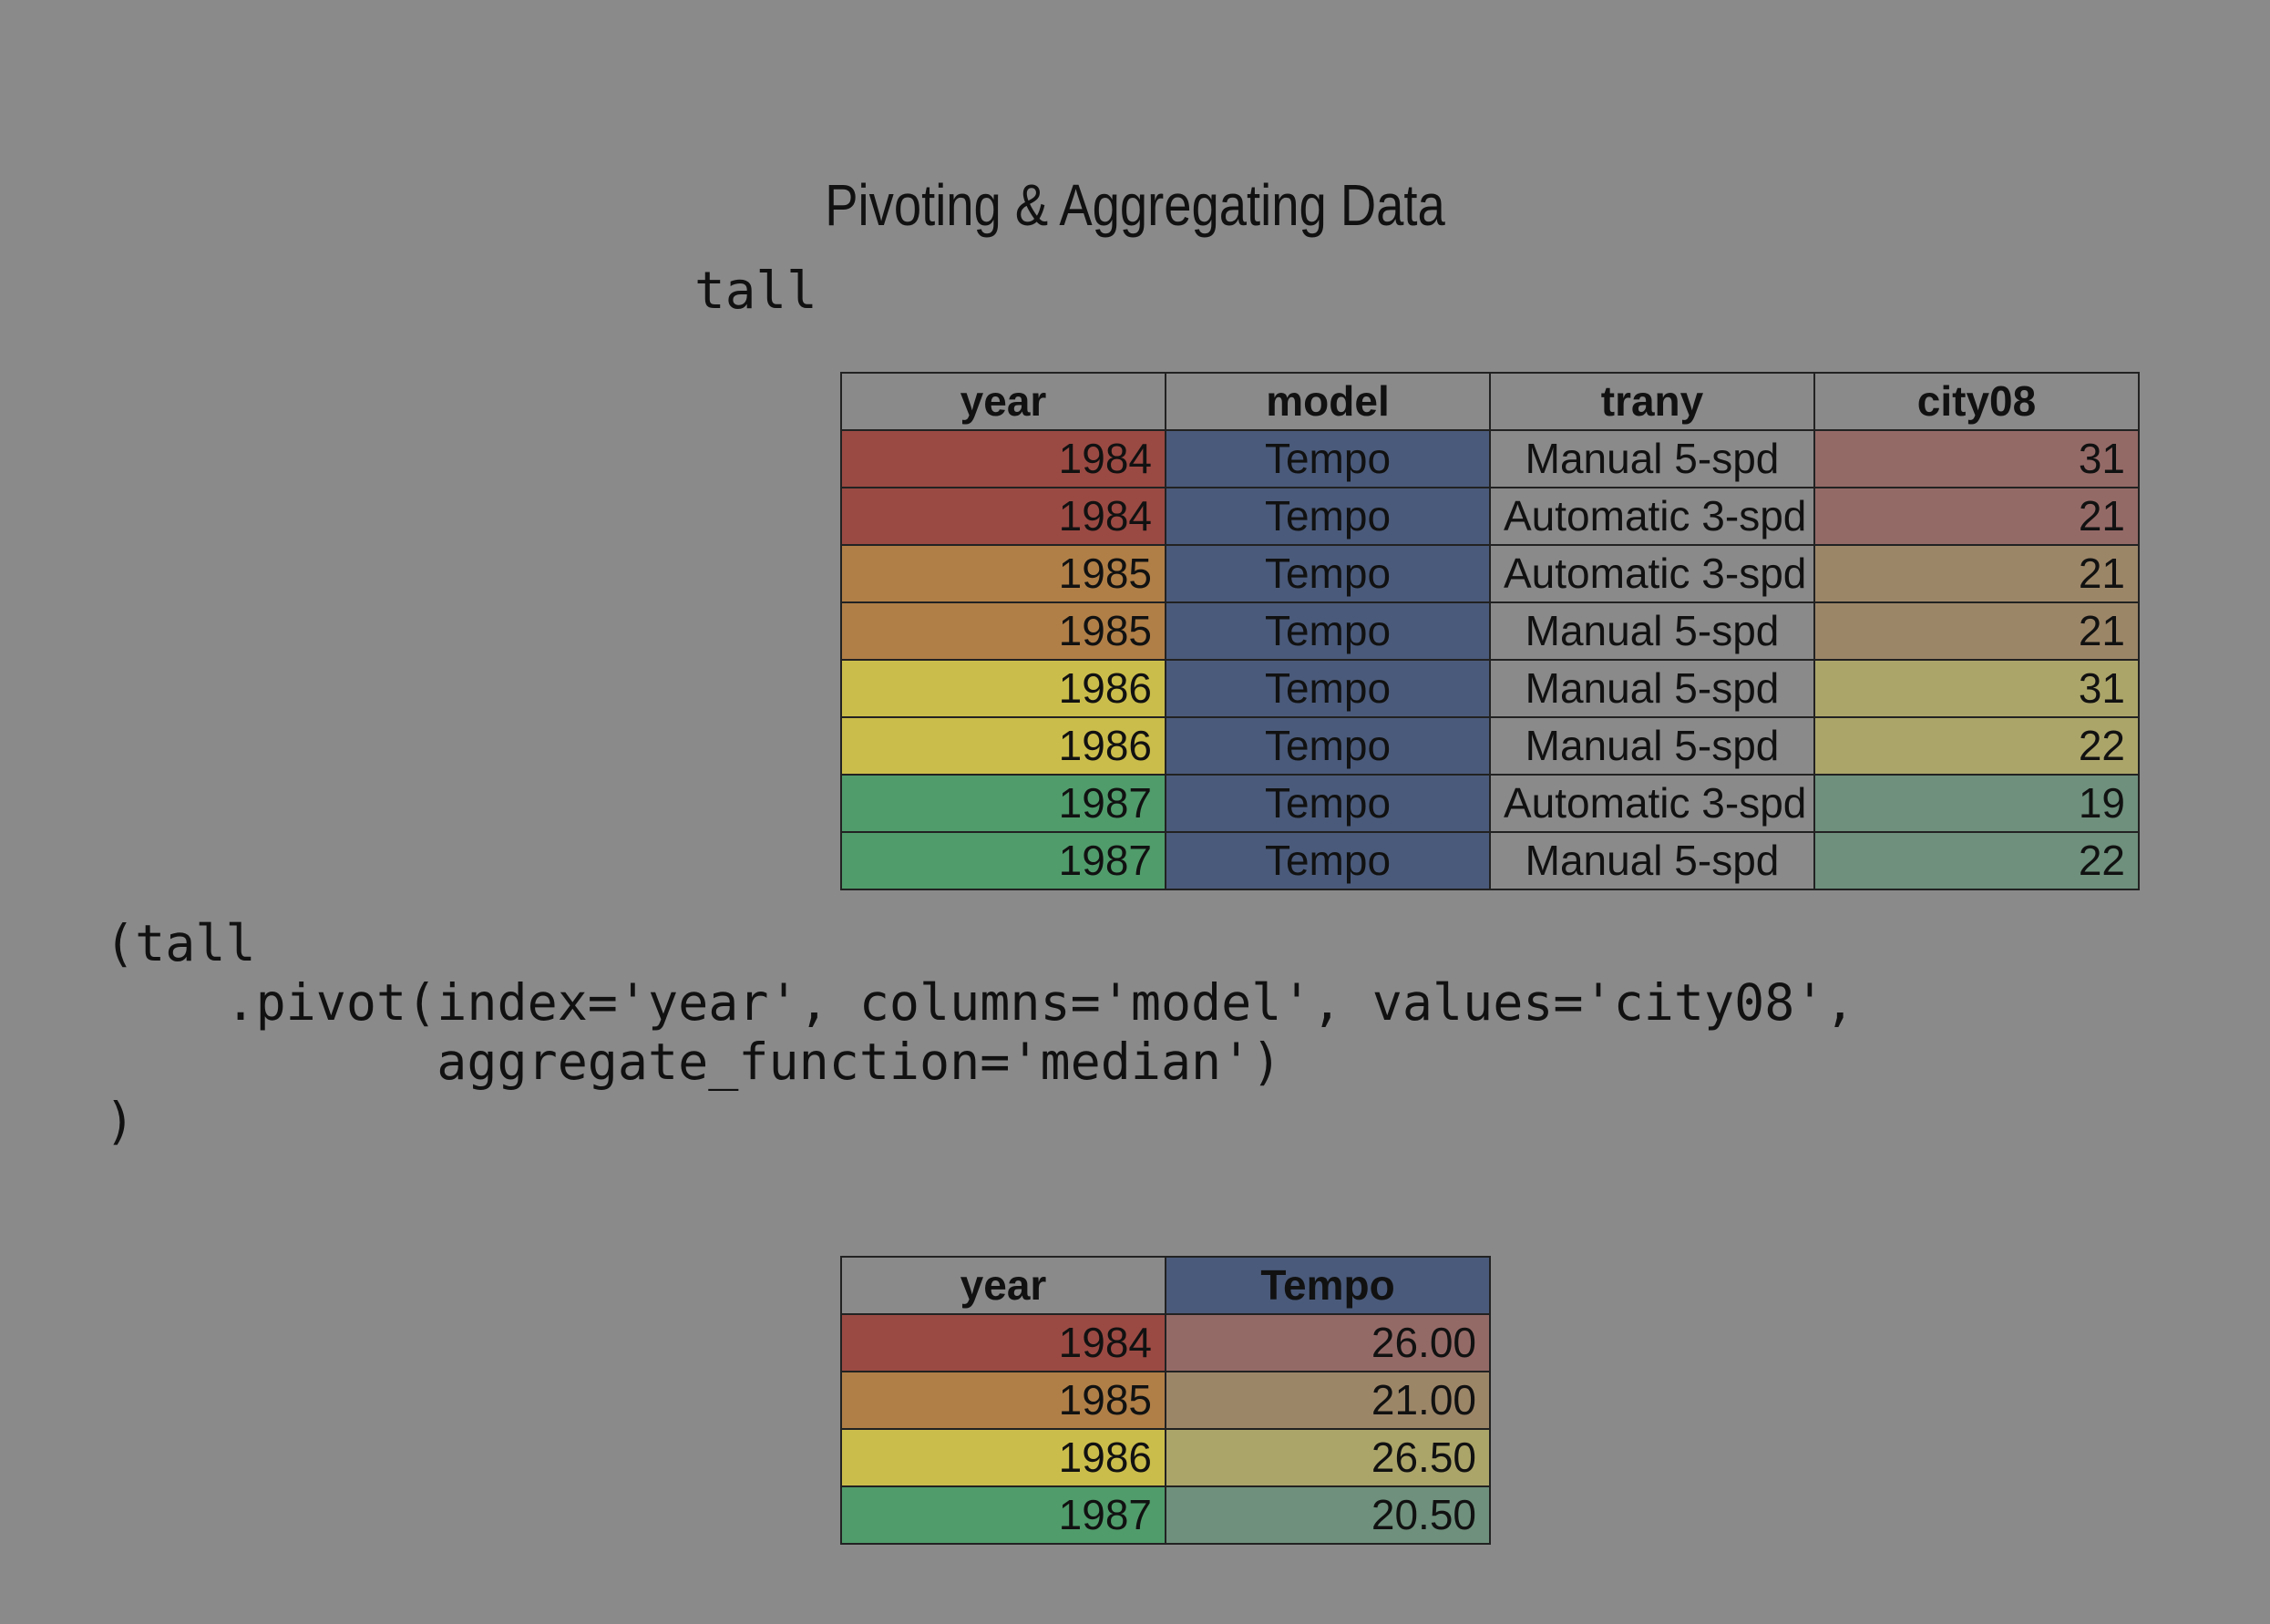 Image resolution: width=2270 pixels, height=1624 pixels. Describe the element at coordinates (1328, 1285) in the screenshot. I see `column-header-tempo: Tempo` at that location.